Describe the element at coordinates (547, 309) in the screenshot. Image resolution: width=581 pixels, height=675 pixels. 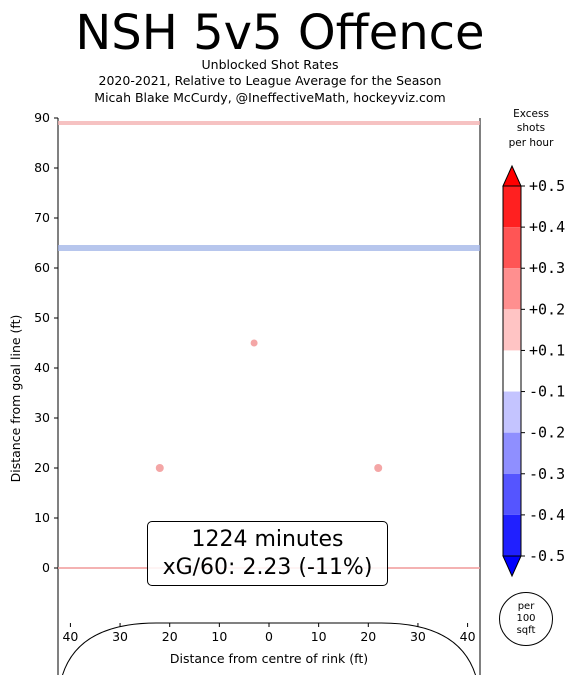
I see `colorbar-tick-label: +0.2` at that location.